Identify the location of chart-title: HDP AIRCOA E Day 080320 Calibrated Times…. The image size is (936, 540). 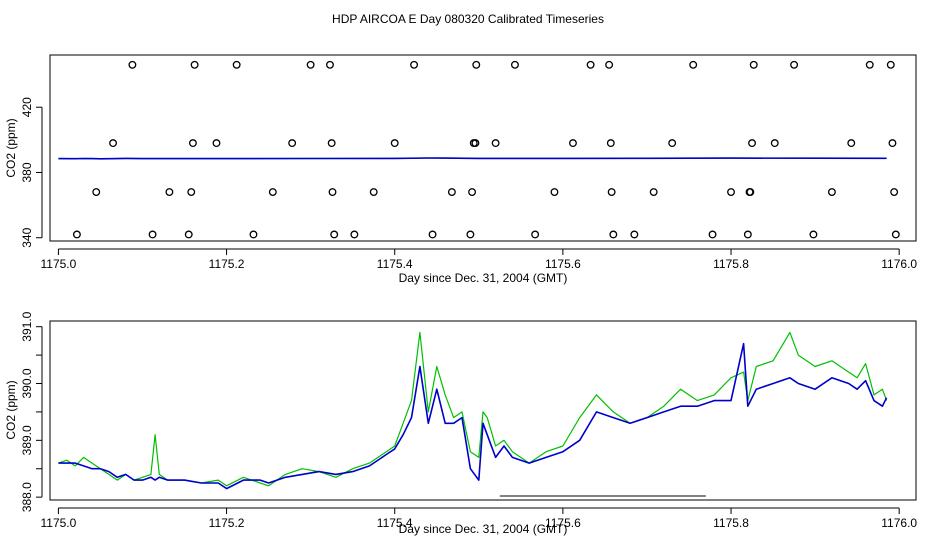
(468, 19).